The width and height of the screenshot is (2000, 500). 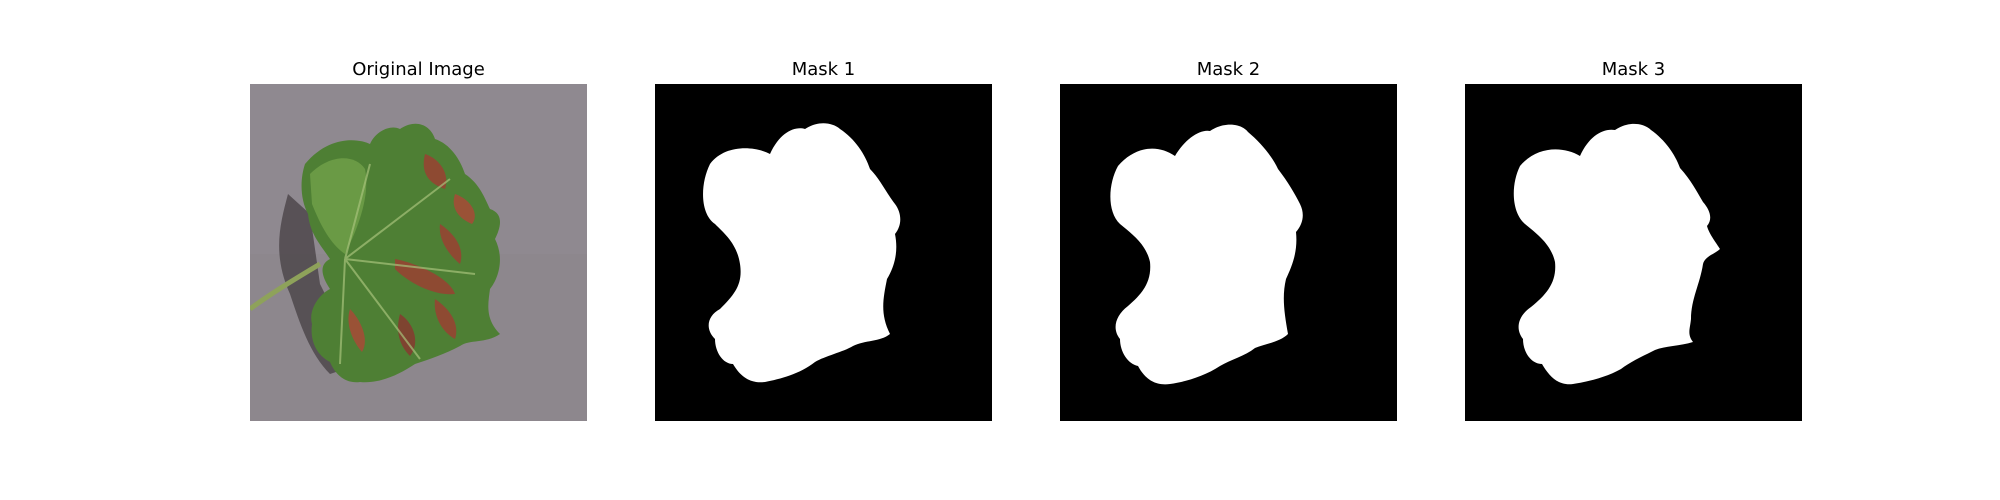 I want to click on original-image-panel, so click(x=418, y=252).